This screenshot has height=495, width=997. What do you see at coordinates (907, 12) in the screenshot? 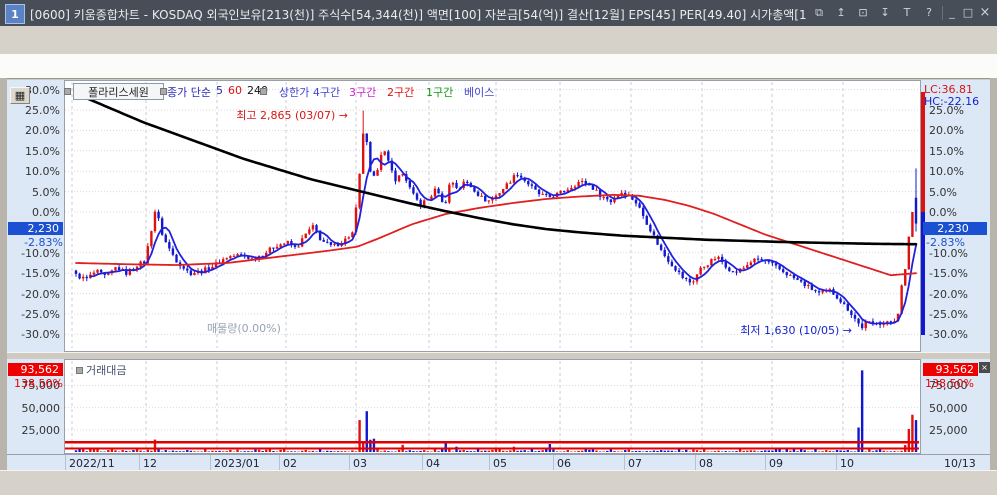
I see `font-size-icon: T` at bounding box center [907, 12].